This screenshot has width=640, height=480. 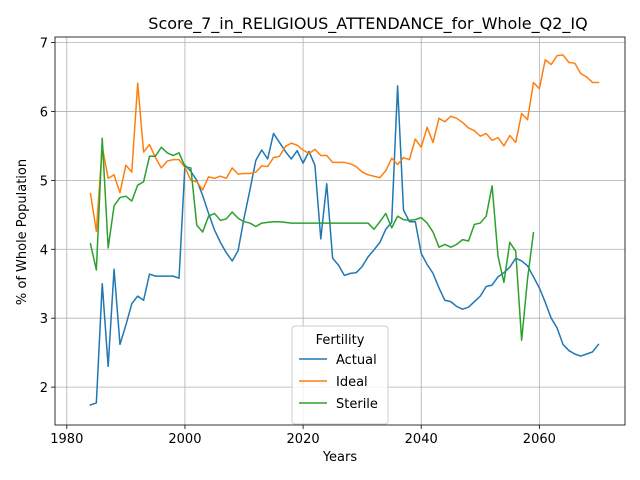 What do you see at coordinates (184, 439) in the screenshot?
I see `x-tick-label-2000: 2000` at bounding box center [184, 439].